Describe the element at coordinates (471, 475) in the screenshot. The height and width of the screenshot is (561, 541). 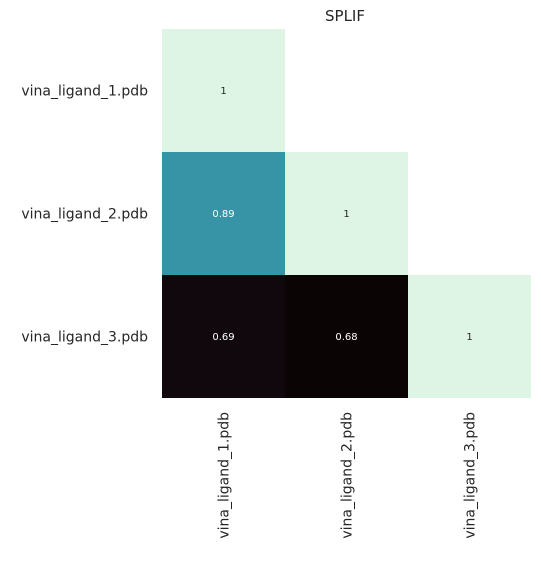
I see `x-tick-label-3: vina_ligand_3.pdb` at that location.